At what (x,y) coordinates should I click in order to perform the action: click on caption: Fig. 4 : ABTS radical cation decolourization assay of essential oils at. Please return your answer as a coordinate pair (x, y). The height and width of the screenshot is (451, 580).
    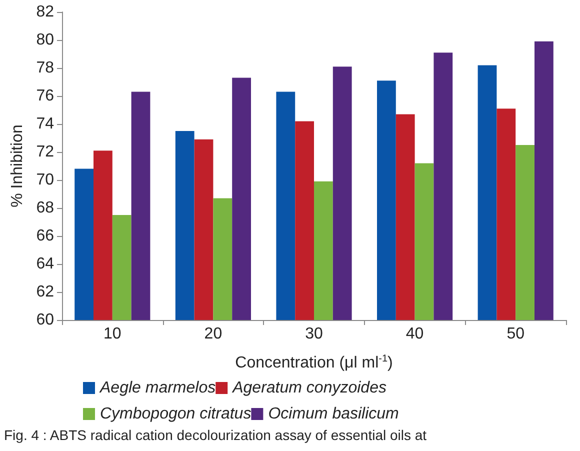
    Looking at the image, I should click on (215, 435).